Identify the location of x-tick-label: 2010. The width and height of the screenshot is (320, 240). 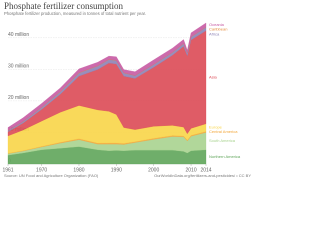
(190, 170).